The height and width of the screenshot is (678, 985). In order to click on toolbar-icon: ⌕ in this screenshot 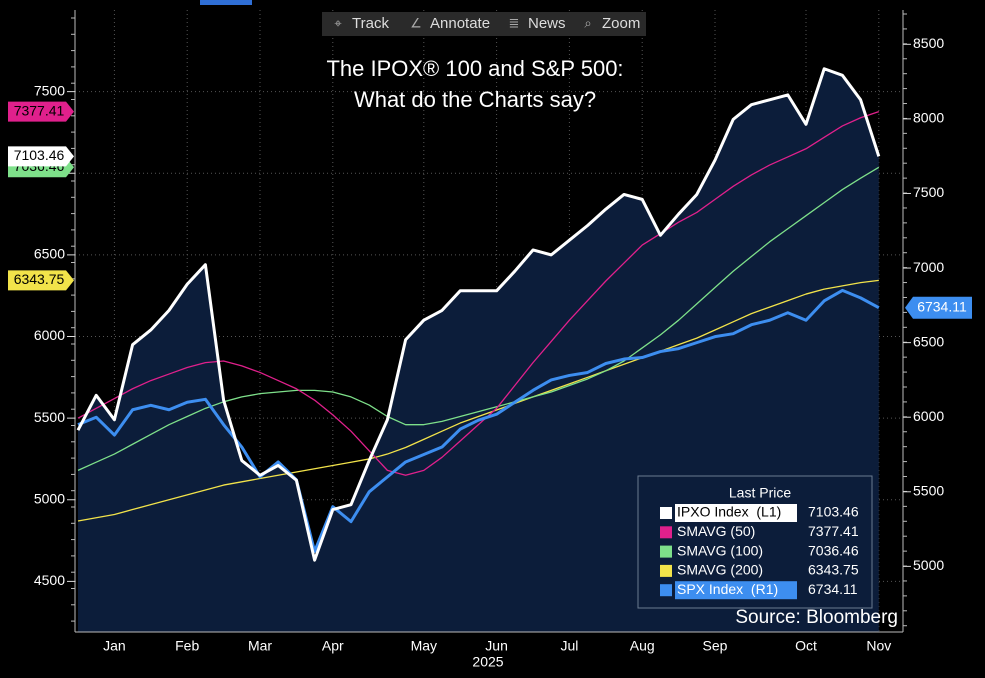, I will do `click(587, 22)`.